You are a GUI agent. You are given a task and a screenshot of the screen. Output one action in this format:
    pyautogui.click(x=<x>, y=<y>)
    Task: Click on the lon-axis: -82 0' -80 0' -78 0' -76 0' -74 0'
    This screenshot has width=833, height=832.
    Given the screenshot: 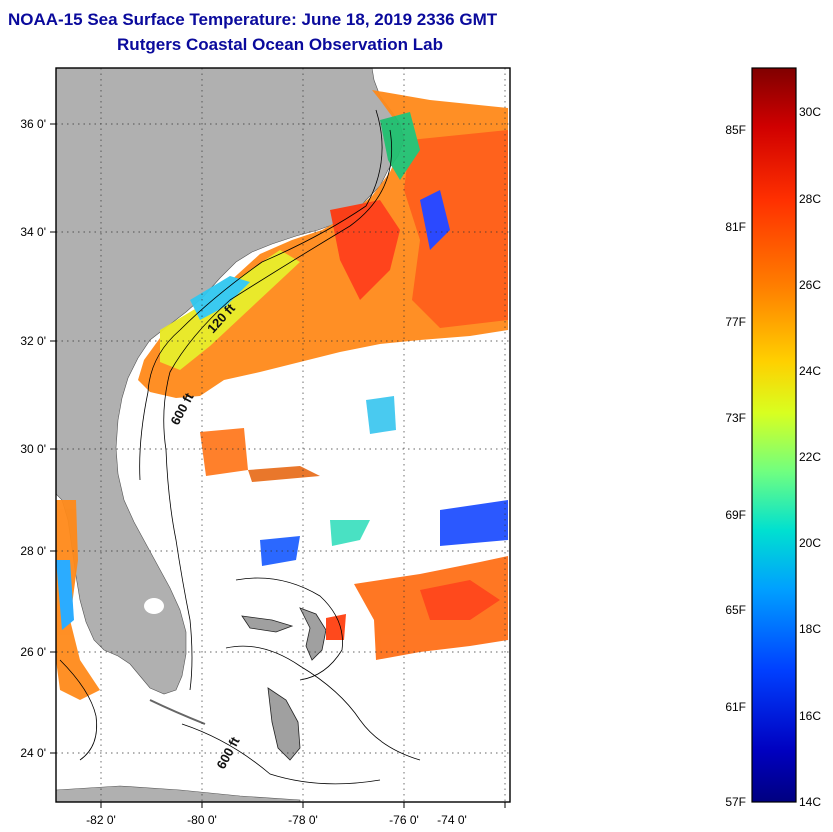 What is the action you would take?
    pyautogui.click(x=296, y=814)
    